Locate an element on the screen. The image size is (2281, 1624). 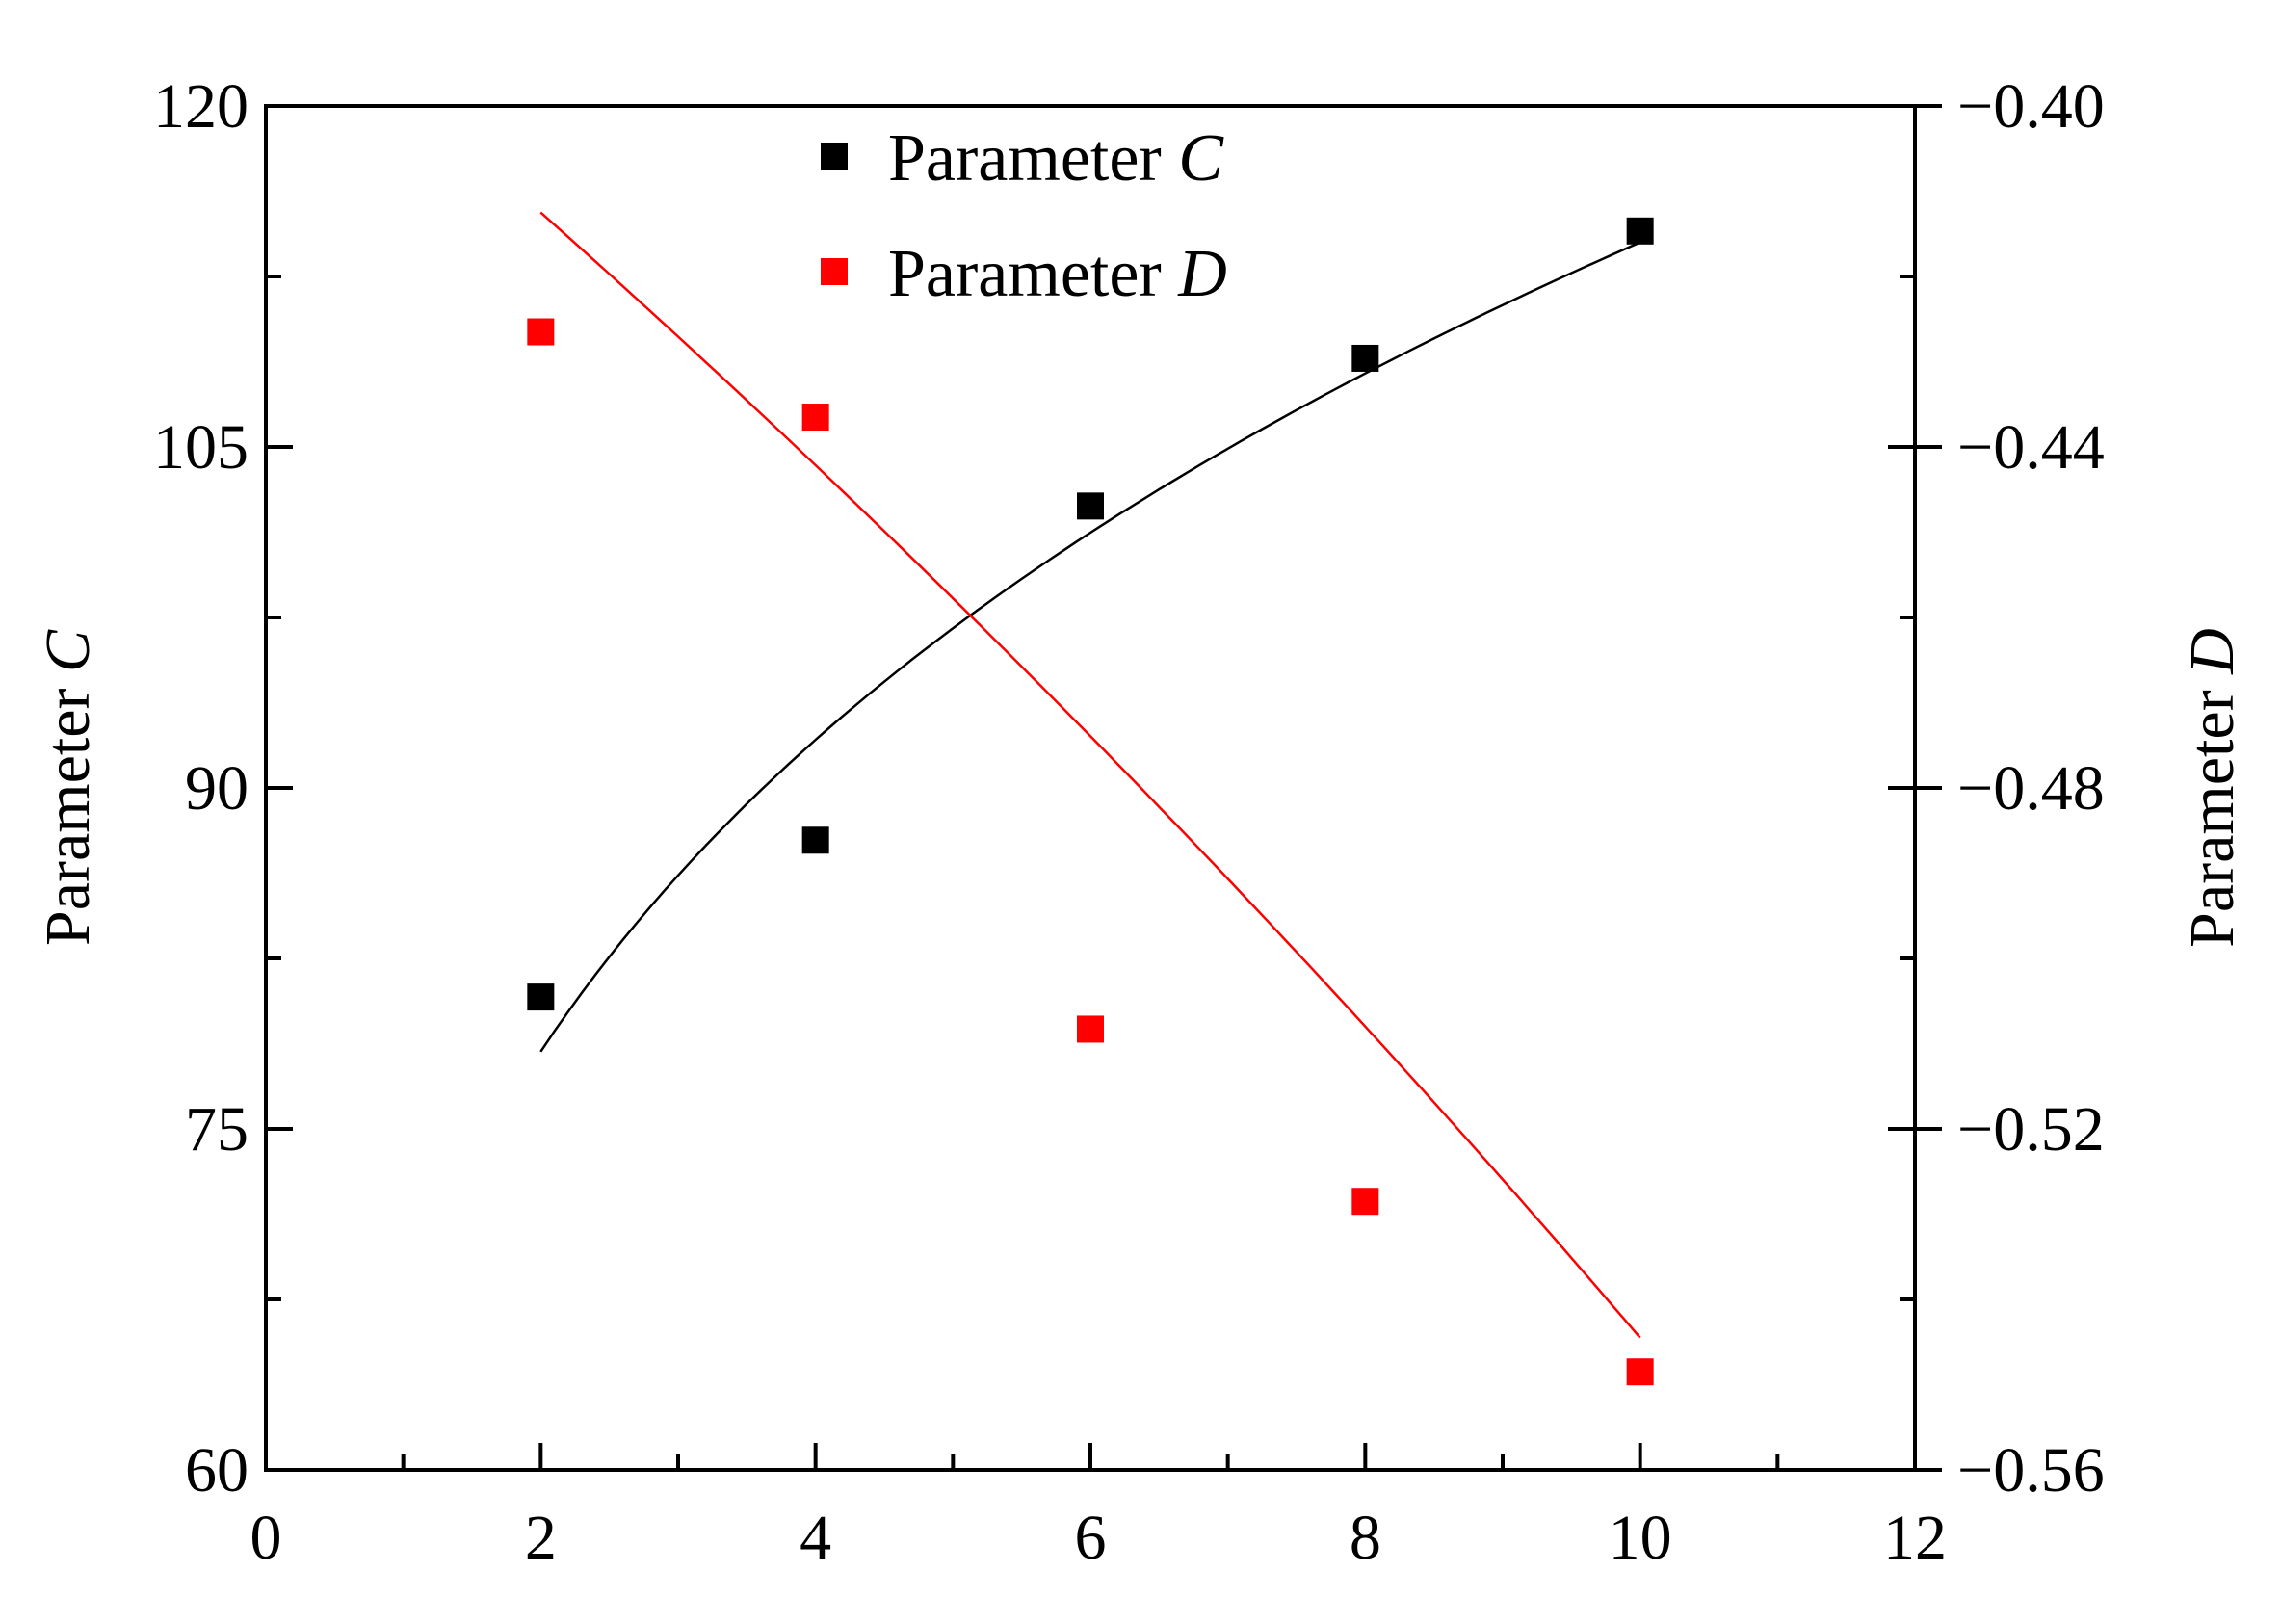
left-axis-title: Parameter C is located at coordinates (68, 787).